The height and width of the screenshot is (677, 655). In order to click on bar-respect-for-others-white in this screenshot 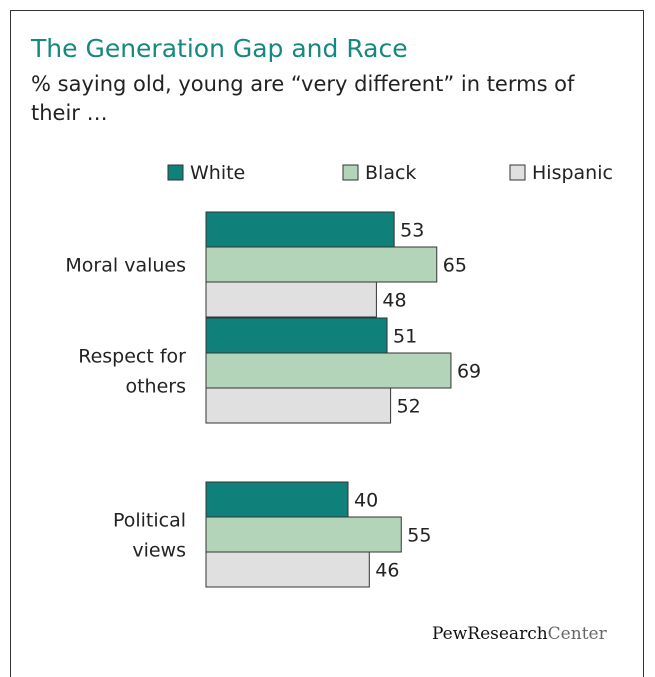, I will do `click(296, 335)`.